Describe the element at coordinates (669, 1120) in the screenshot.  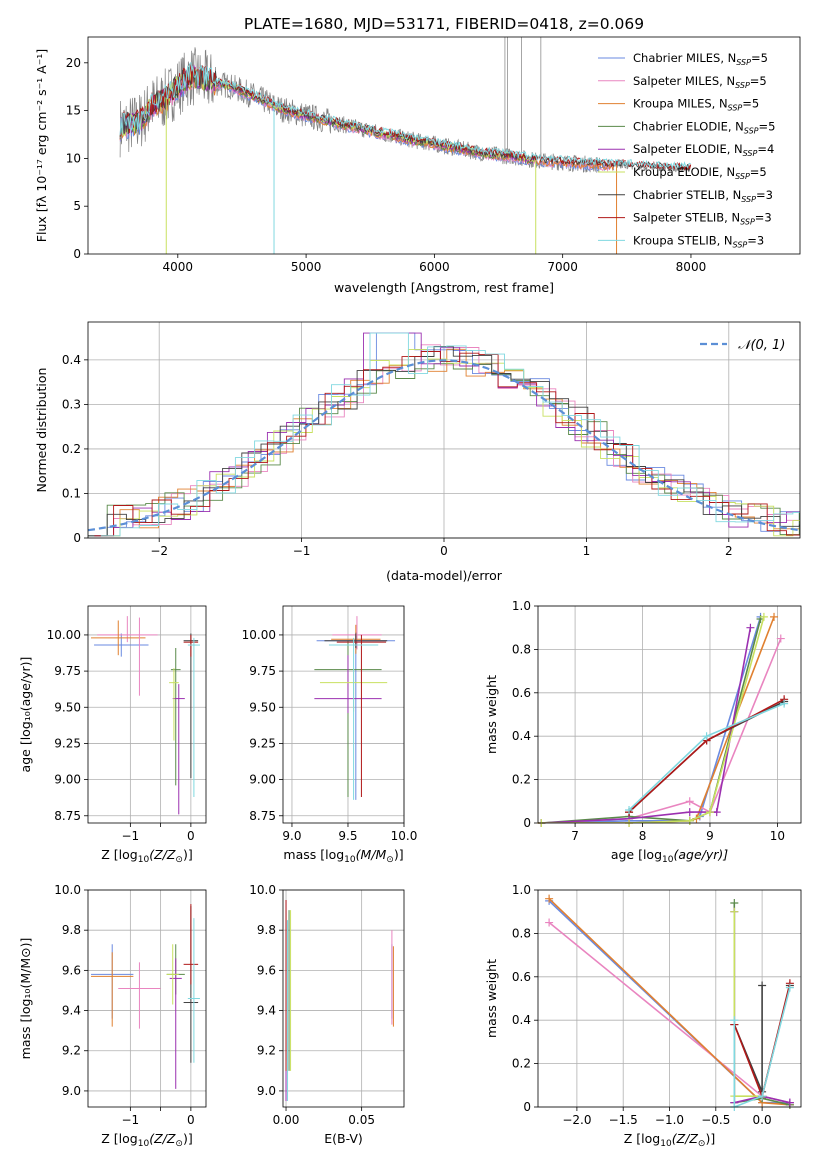
I see `x-tick-label: −1.0` at that location.